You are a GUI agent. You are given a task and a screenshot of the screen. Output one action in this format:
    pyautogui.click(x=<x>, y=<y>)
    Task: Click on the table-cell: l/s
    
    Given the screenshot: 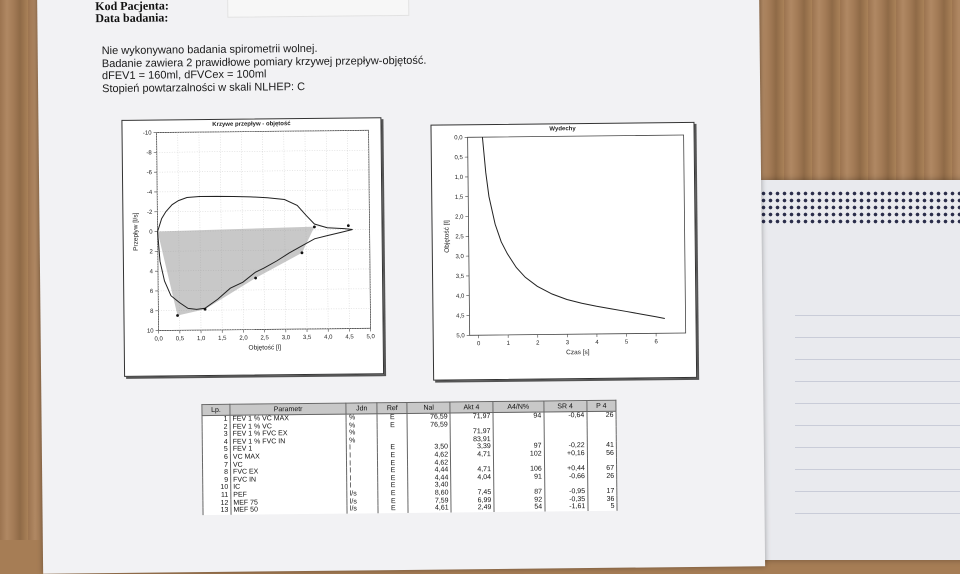 What is the action you would take?
    pyautogui.click(x=362, y=509)
    